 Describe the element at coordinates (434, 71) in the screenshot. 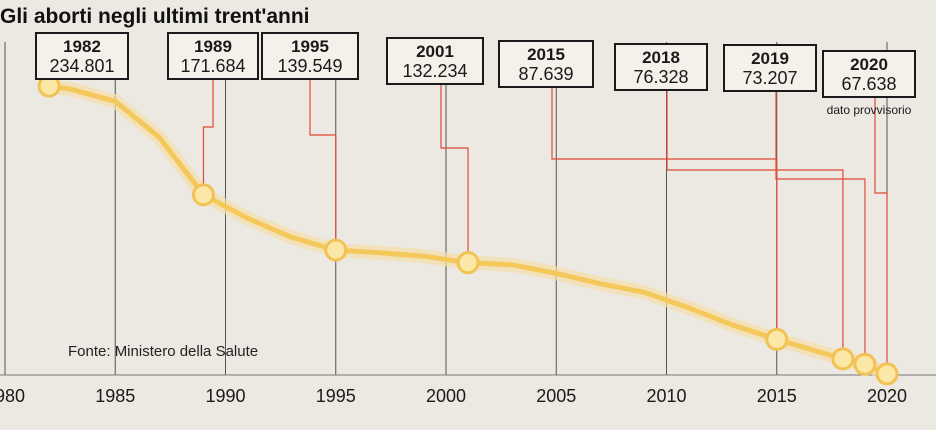

I see `label-value-2001: 132.234` at that location.